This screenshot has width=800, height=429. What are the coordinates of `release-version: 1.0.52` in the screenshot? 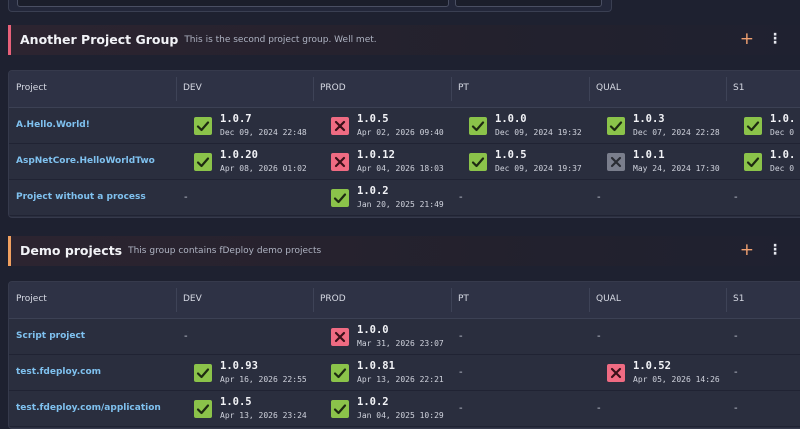 It's located at (652, 366).